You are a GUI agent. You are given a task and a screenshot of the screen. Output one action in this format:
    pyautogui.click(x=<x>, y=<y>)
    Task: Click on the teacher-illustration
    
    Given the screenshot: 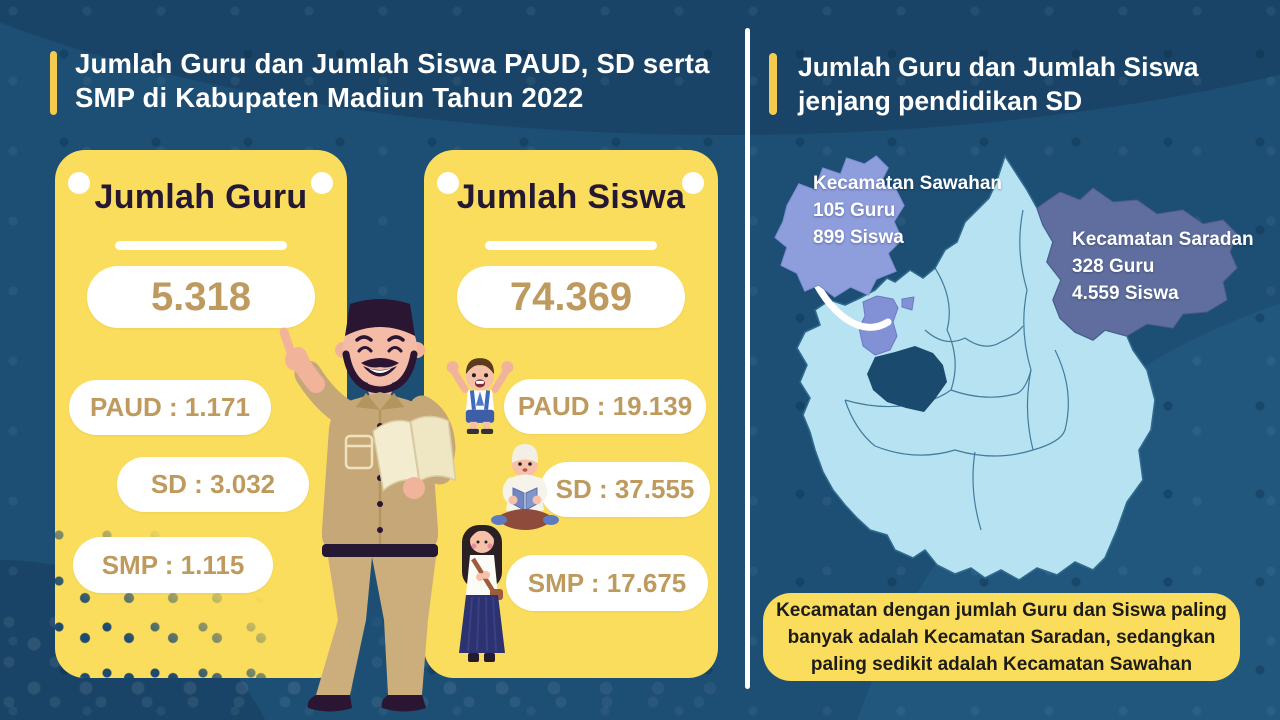 What is the action you would take?
    pyautogui.click(x=368, y=505)
    